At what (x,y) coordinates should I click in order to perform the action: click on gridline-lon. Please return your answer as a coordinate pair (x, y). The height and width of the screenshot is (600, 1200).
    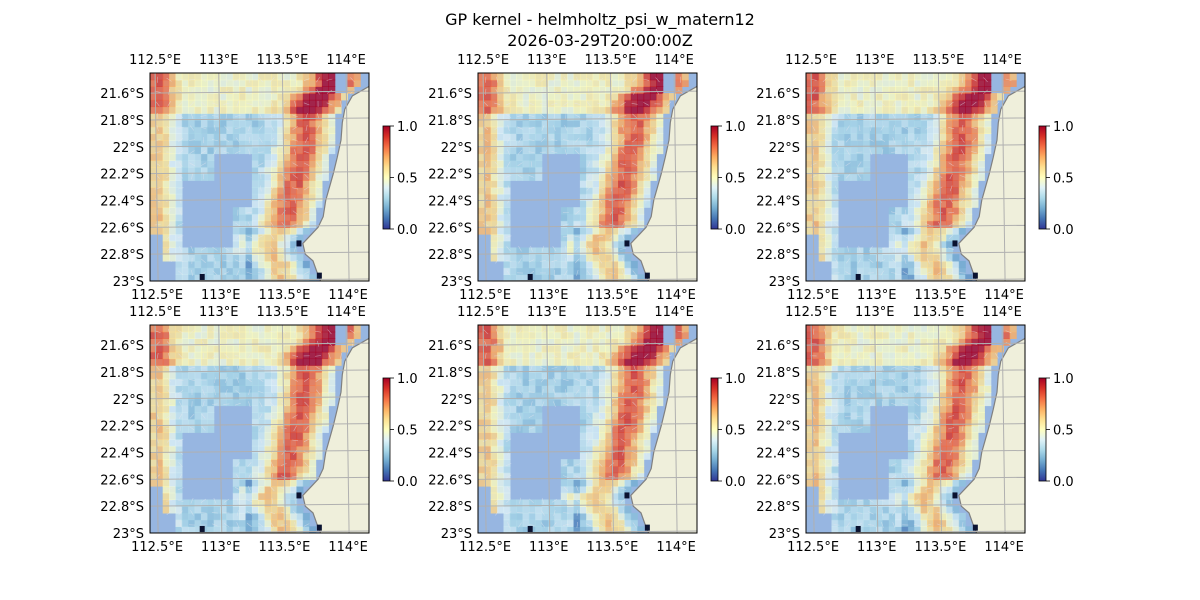
    Looking at the image, I should click on (812, 177).